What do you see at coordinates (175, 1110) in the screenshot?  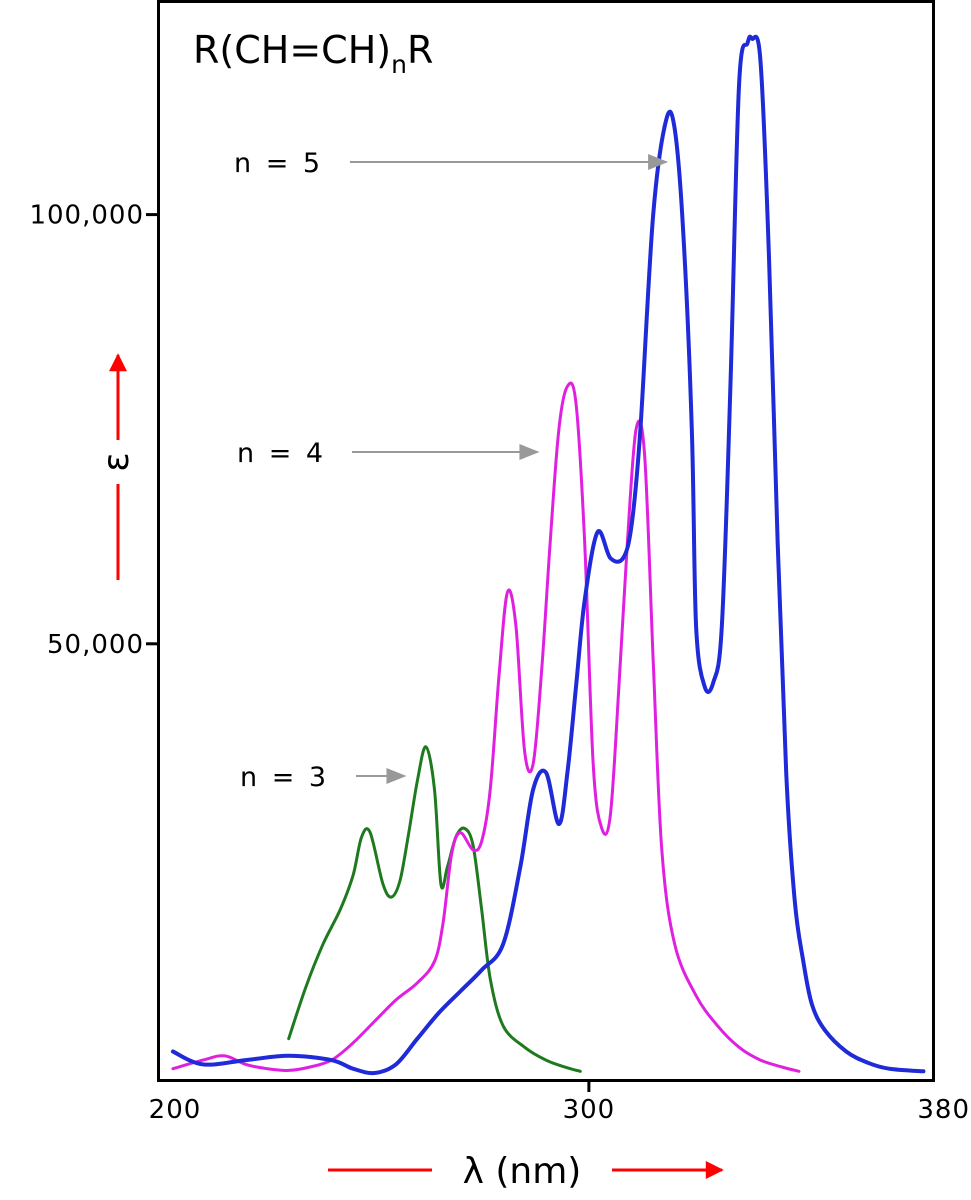 I see `x-tick-label-0: 200` at bounding box center [175, 1110].